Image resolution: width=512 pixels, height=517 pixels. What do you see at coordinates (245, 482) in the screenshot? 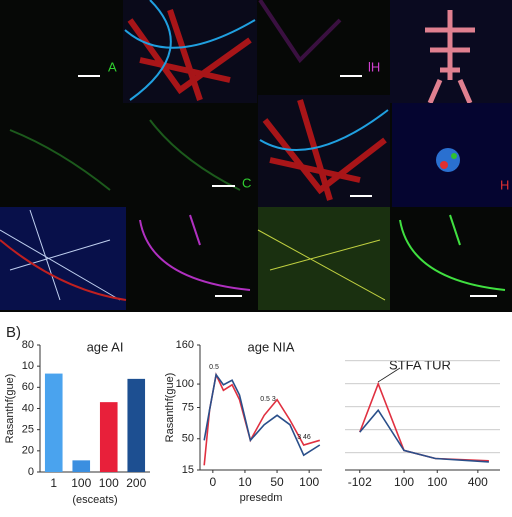
I see `x-tick-label: 10` at bounding box center [245, 482].